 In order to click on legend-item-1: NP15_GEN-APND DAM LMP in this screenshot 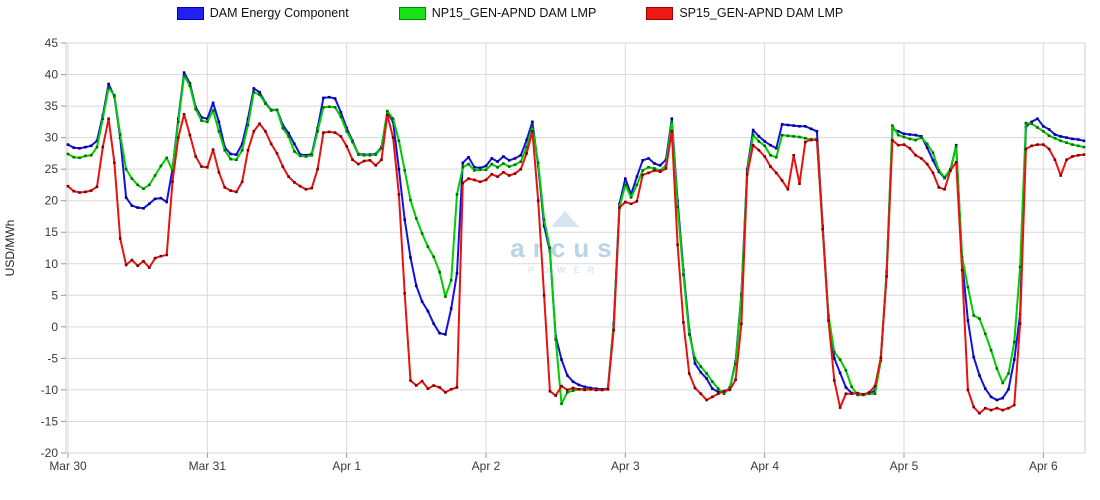, I will do `click(497, 13)`.